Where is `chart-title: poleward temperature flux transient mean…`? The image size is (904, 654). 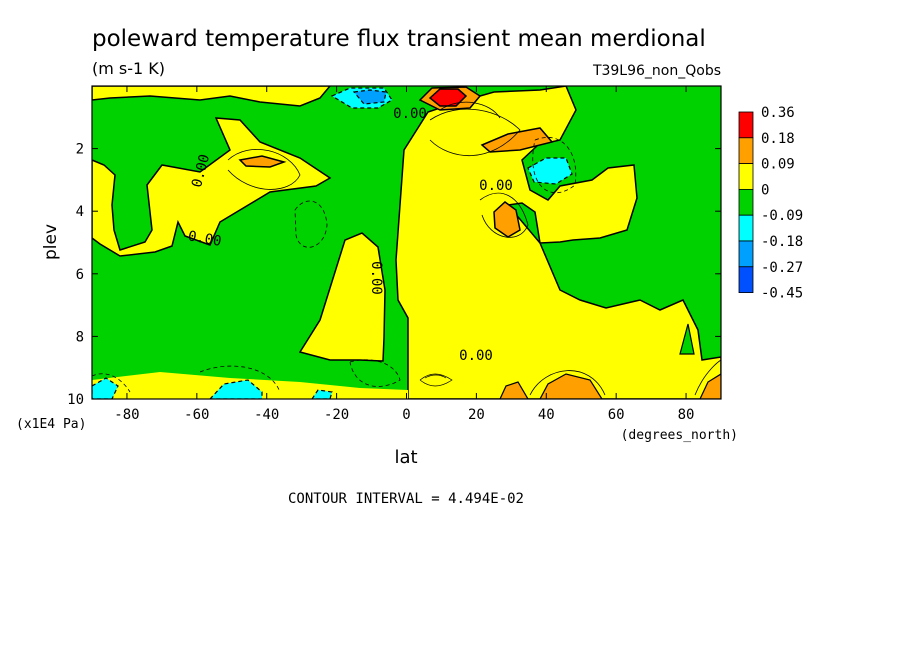
chart-title: poleward temperature flux transient mean… is located at coordinates (399, 39).